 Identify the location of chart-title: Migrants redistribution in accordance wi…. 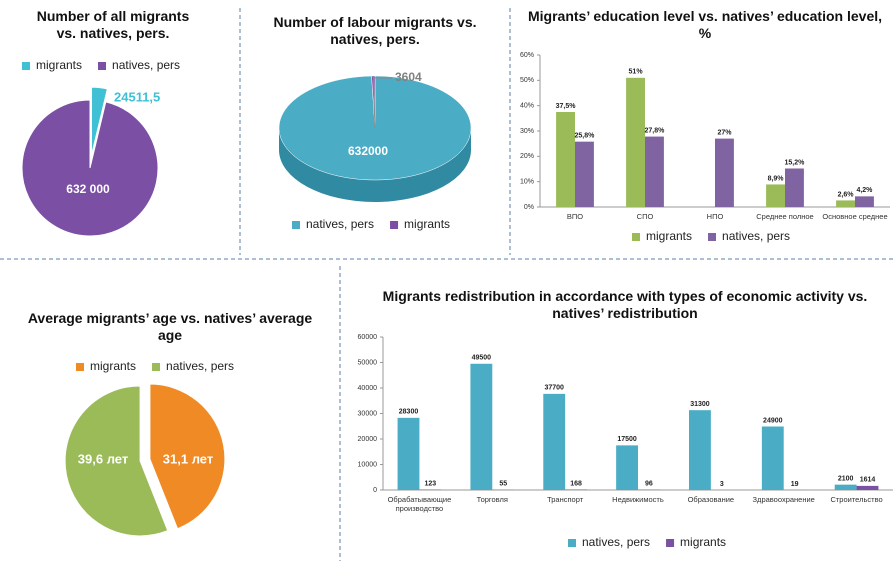
(625, 304).